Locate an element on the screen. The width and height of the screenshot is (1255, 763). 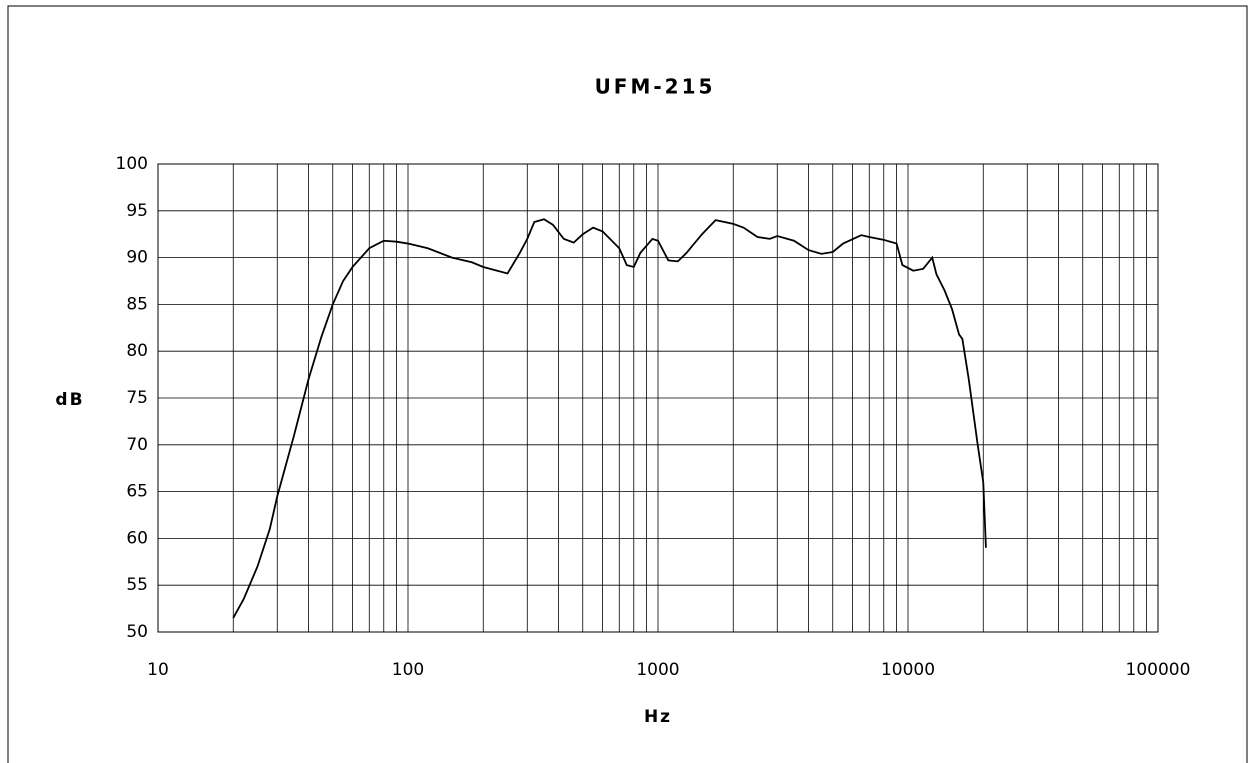
y-tick-label: 95 is located at coordinates (137, 211).